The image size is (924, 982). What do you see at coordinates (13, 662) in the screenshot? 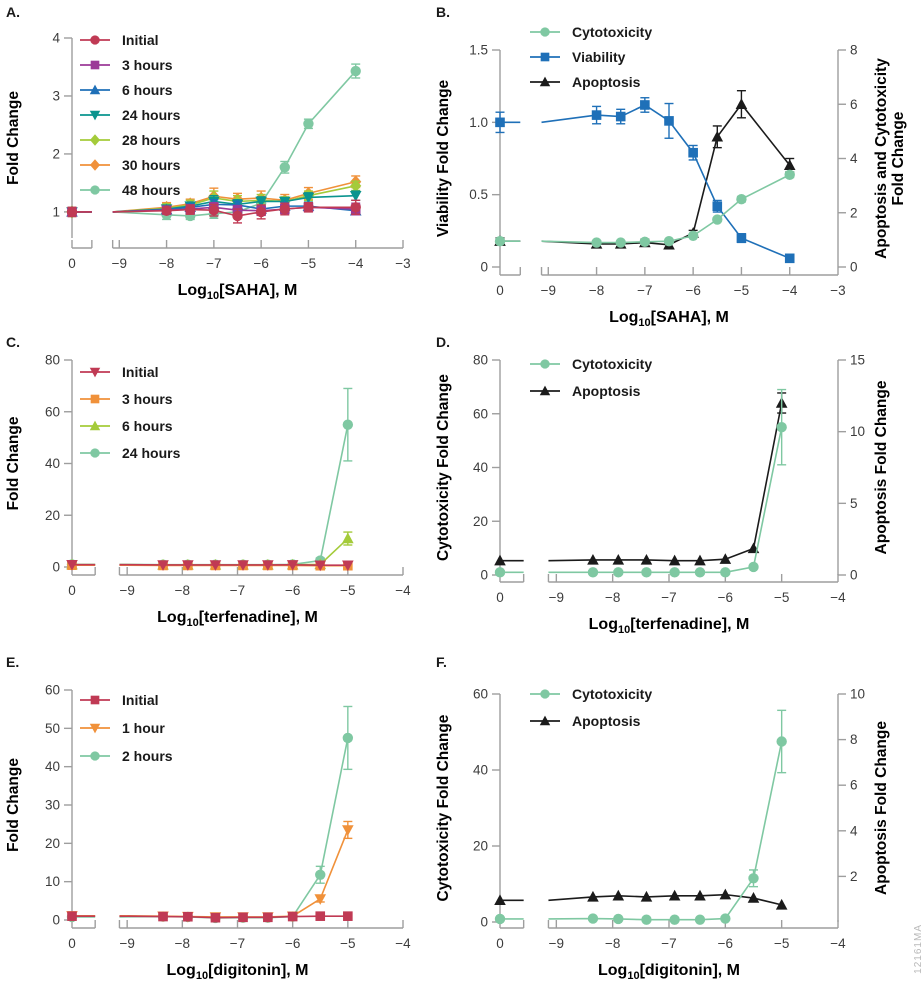
I see `panel-e-label: E.` at bounding box center [13, 662].